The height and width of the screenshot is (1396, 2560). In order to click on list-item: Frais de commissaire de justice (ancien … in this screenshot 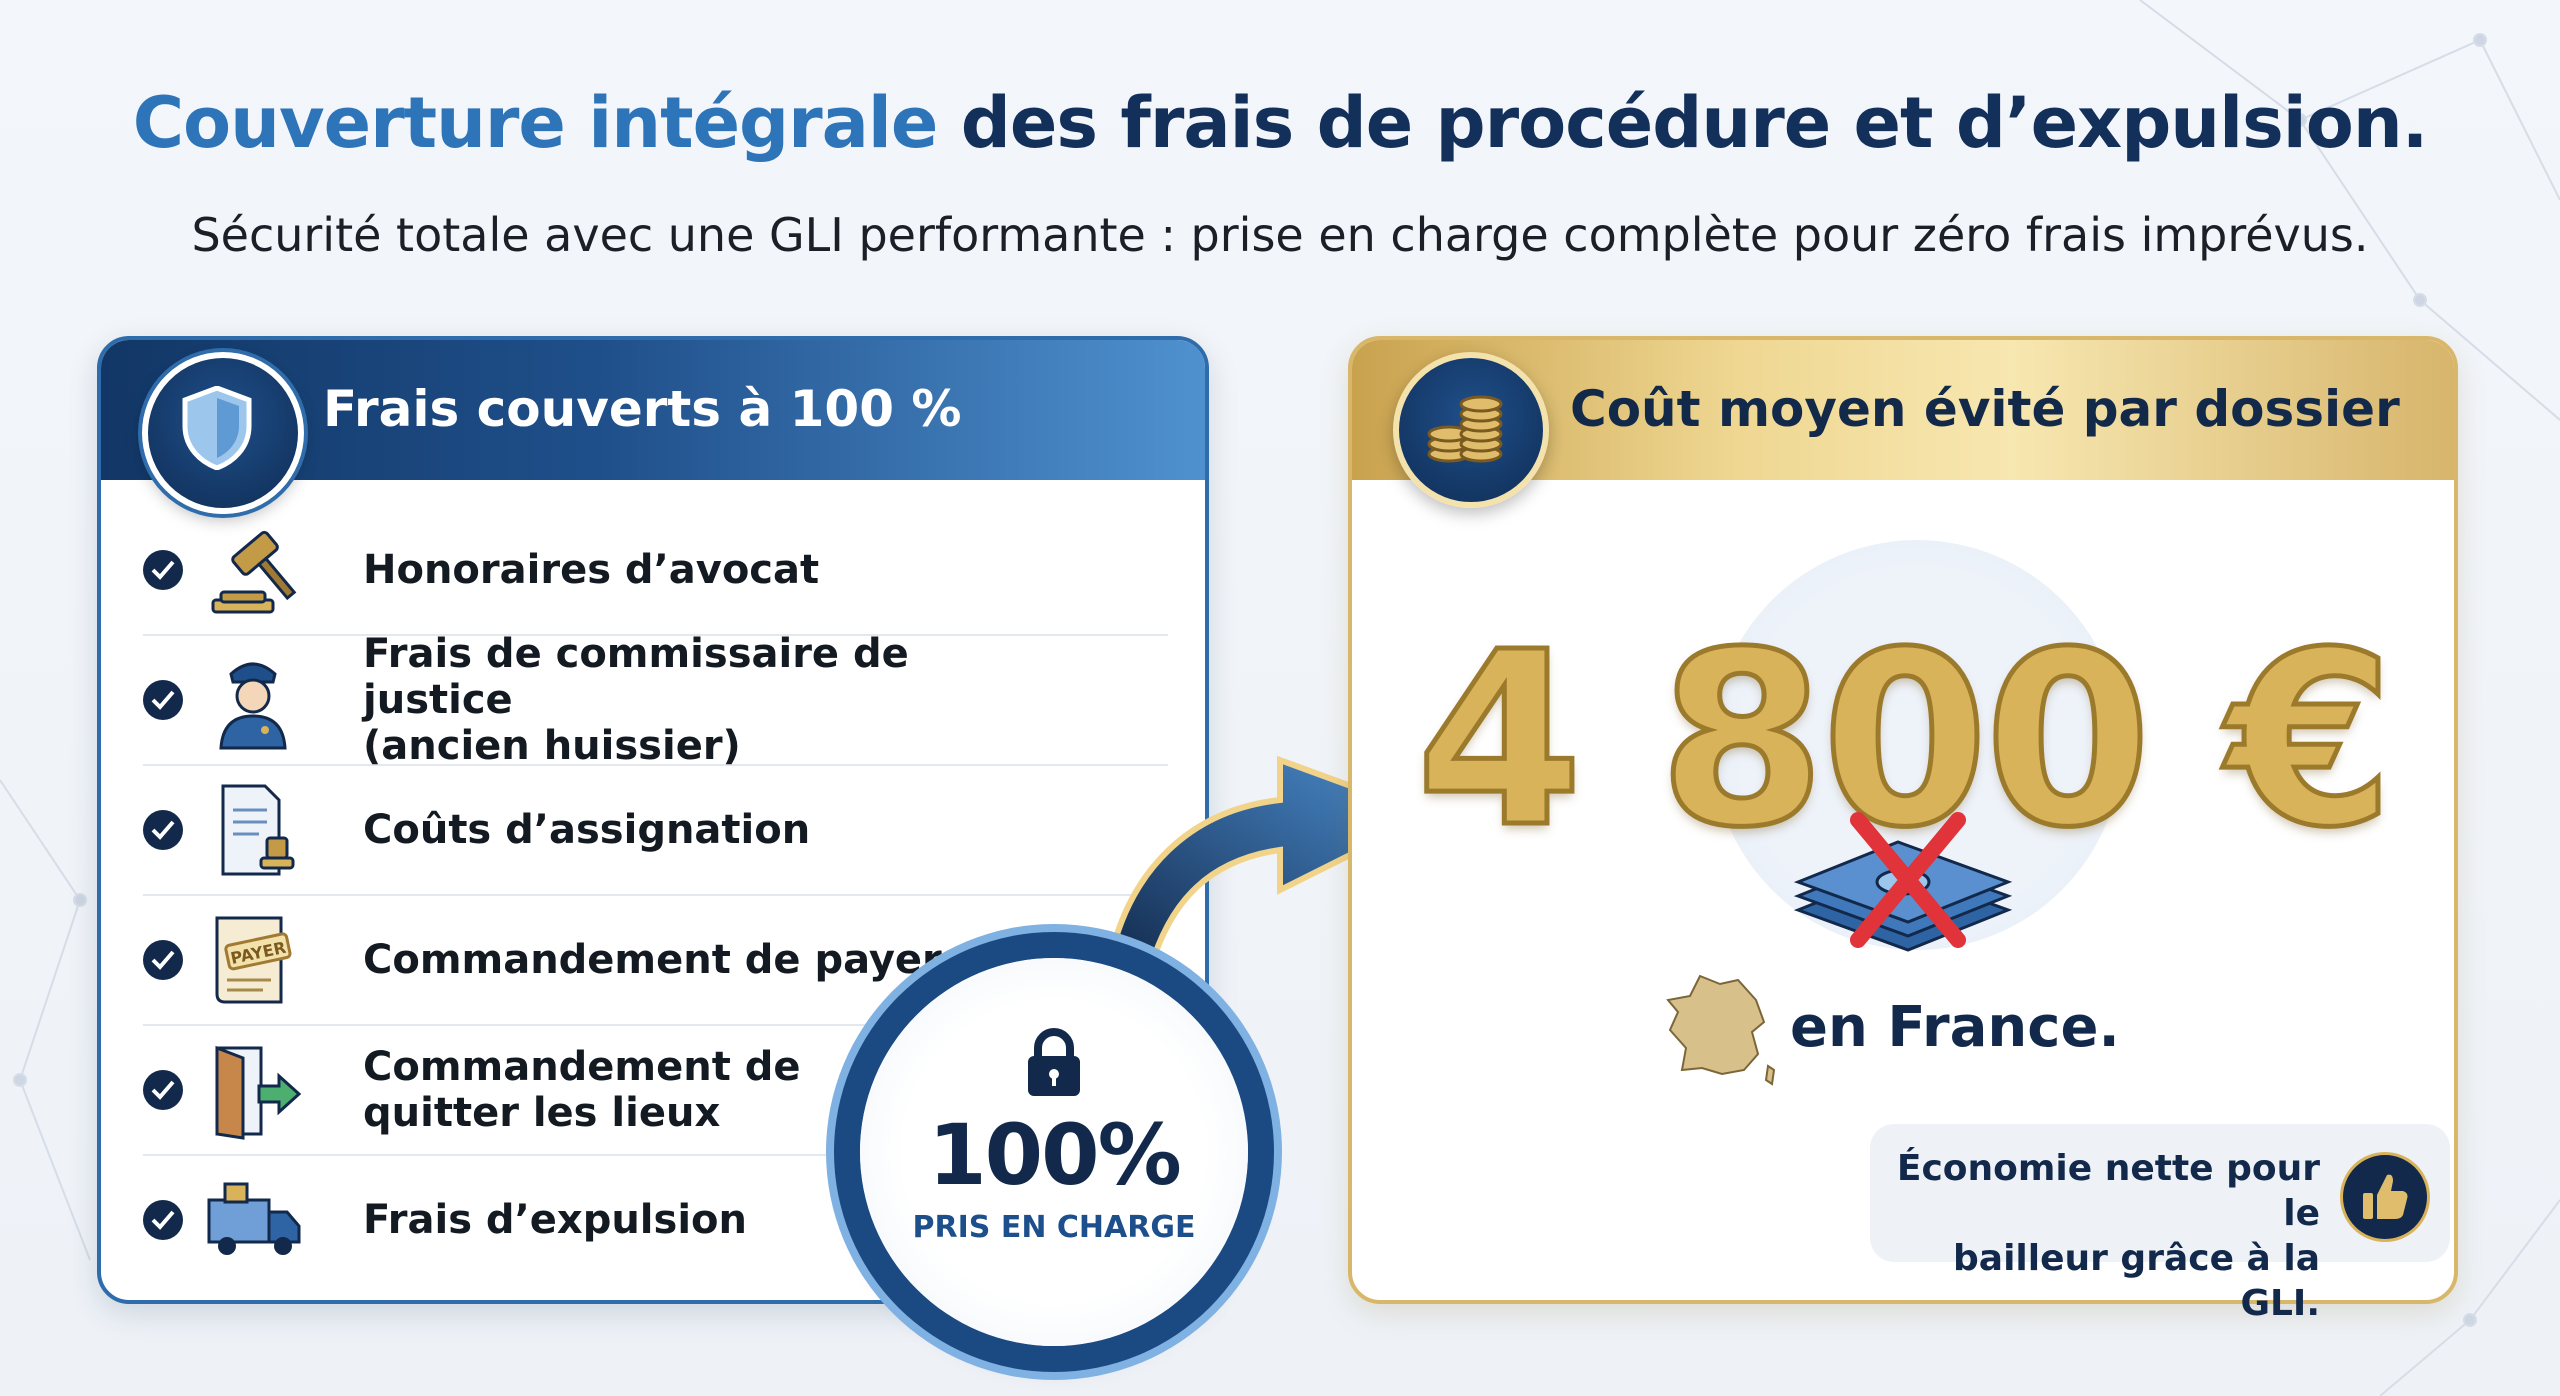, I will do `click(655, 700)`.